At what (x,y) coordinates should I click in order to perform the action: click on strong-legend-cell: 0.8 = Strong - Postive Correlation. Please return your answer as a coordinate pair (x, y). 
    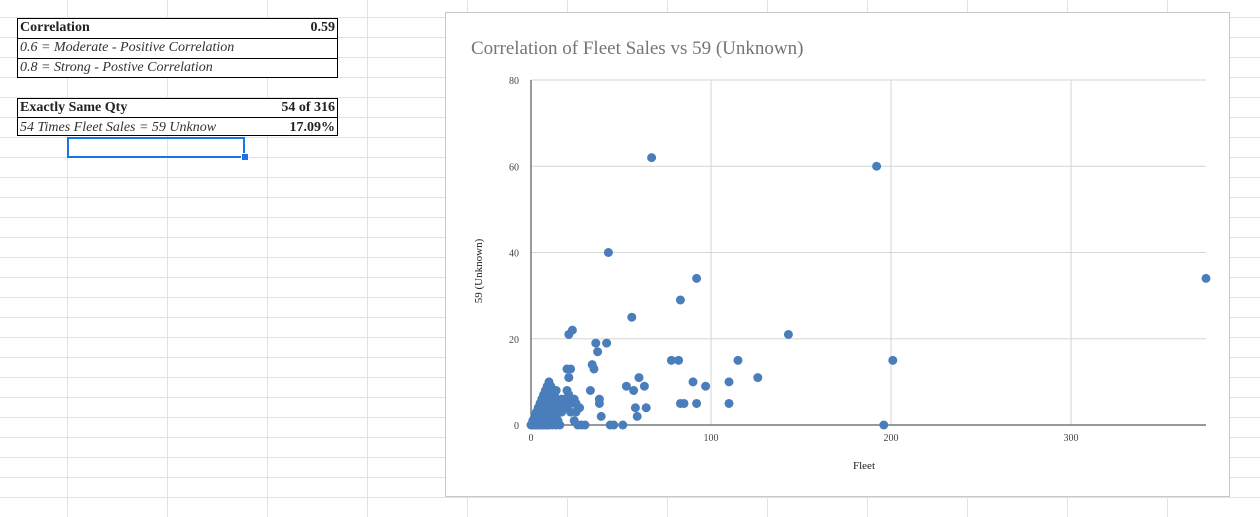
    Looking at the image, I should click on (177, 68).